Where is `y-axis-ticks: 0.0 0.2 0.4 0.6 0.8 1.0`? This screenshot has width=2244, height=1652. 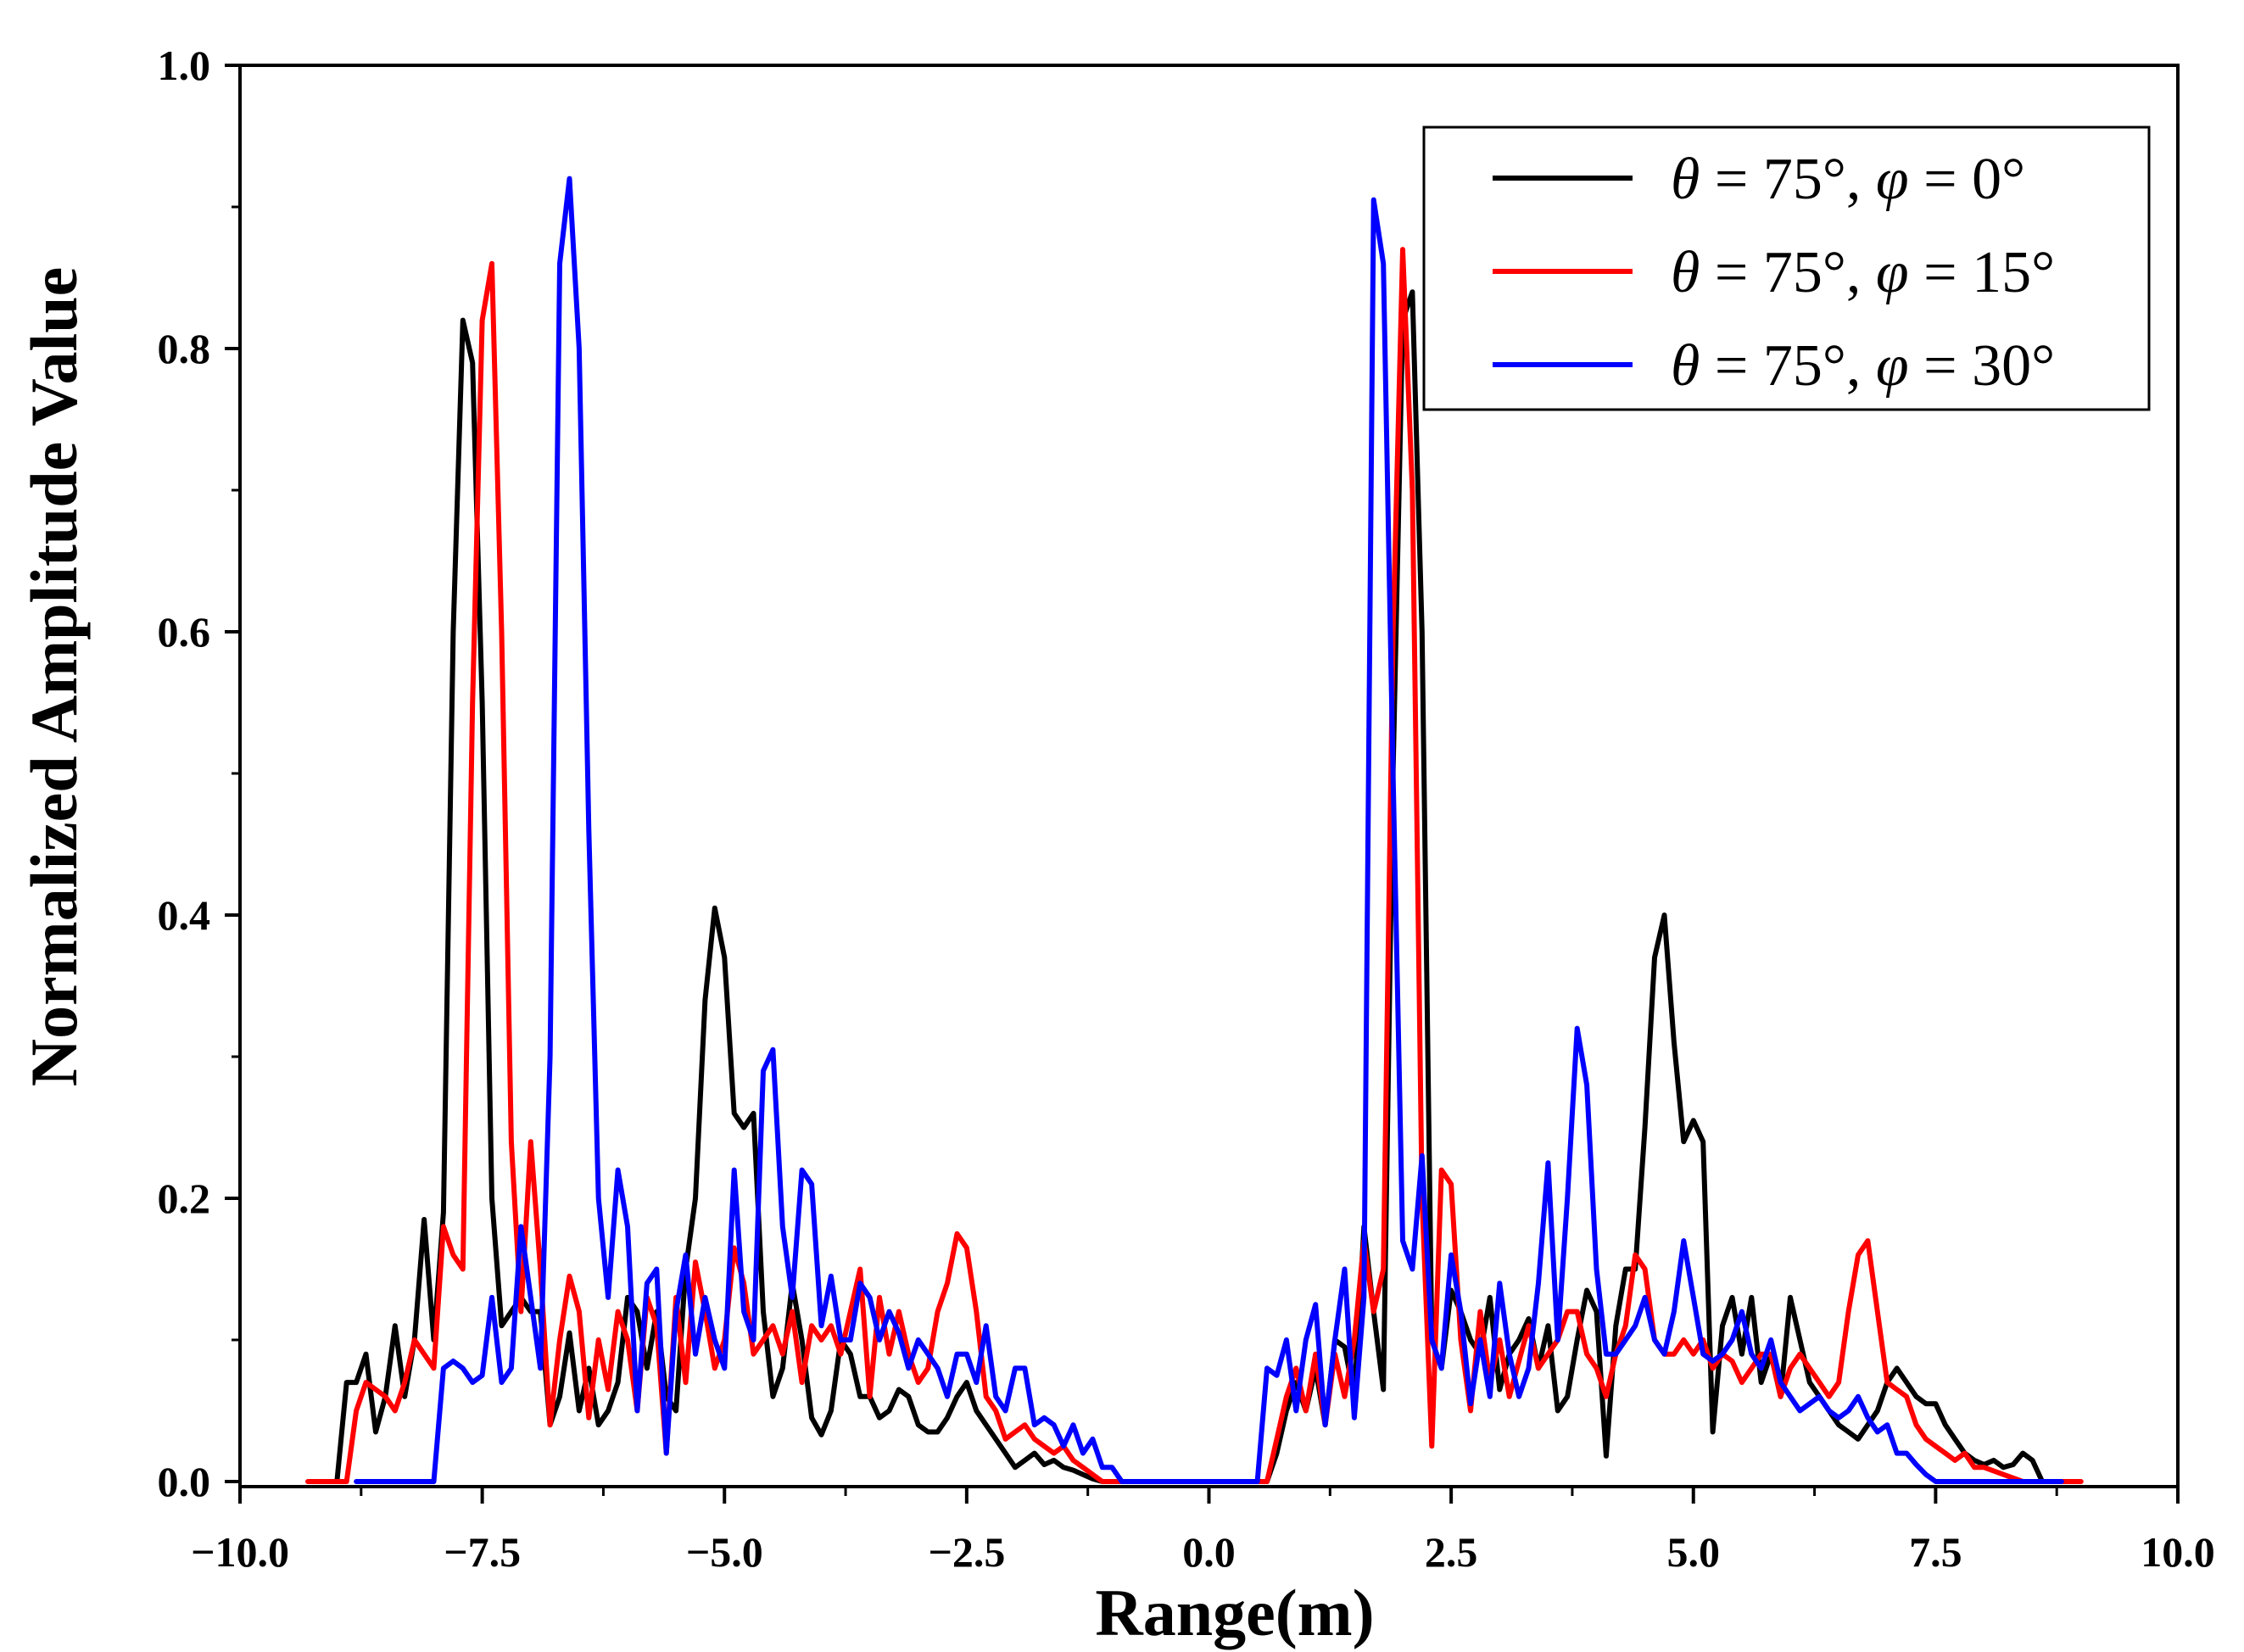
y-axis-ticks: 0.0 0.2 0.4 0.6 0.8 1.0 is located at coordinates (199, 773).